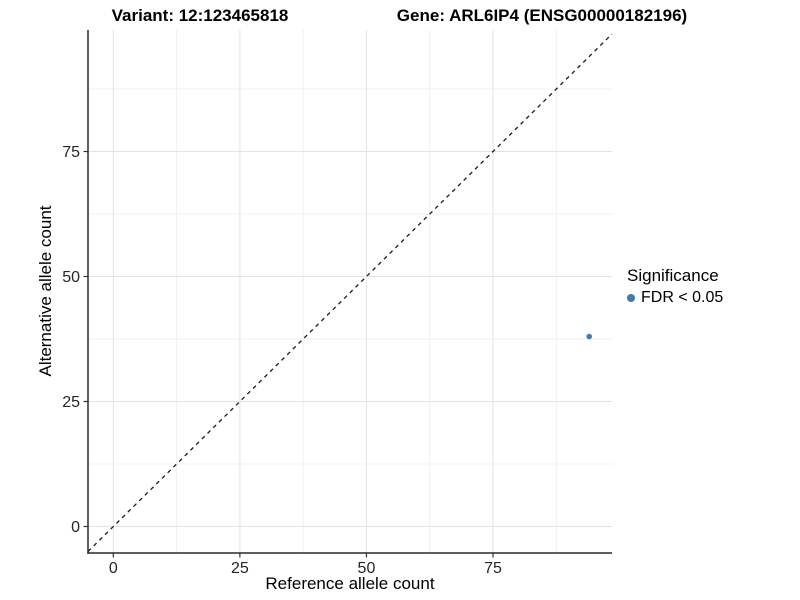 This screenshot has width=800, height=600. I want to click on x-tick-label: 50, so click(367, 568).